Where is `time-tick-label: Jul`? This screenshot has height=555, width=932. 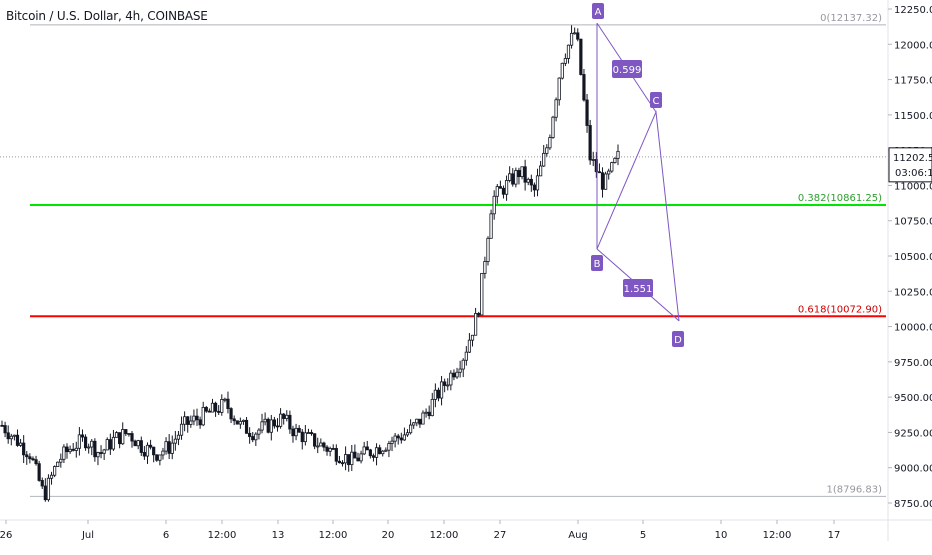
time-tick-label: Jul is located at coordinates (87, 535).